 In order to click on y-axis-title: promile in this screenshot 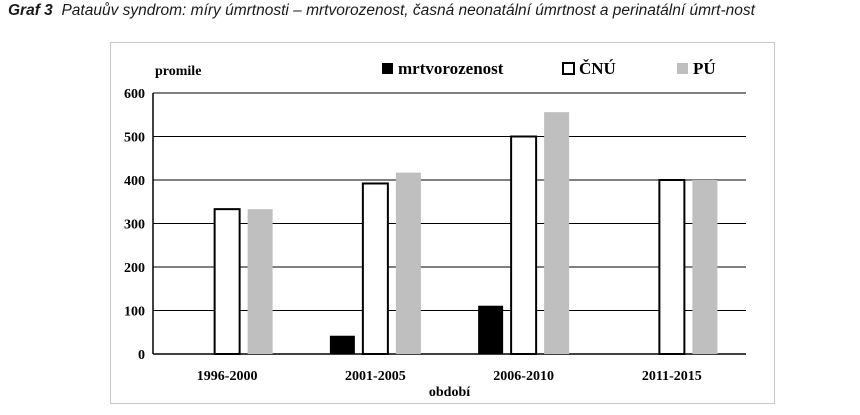, I will do `click(178, 71)`.